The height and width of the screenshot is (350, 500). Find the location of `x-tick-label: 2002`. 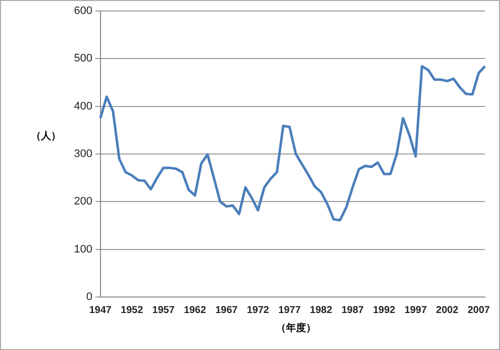

x-tick-label: 2002 is located at coordinates (447, 310).